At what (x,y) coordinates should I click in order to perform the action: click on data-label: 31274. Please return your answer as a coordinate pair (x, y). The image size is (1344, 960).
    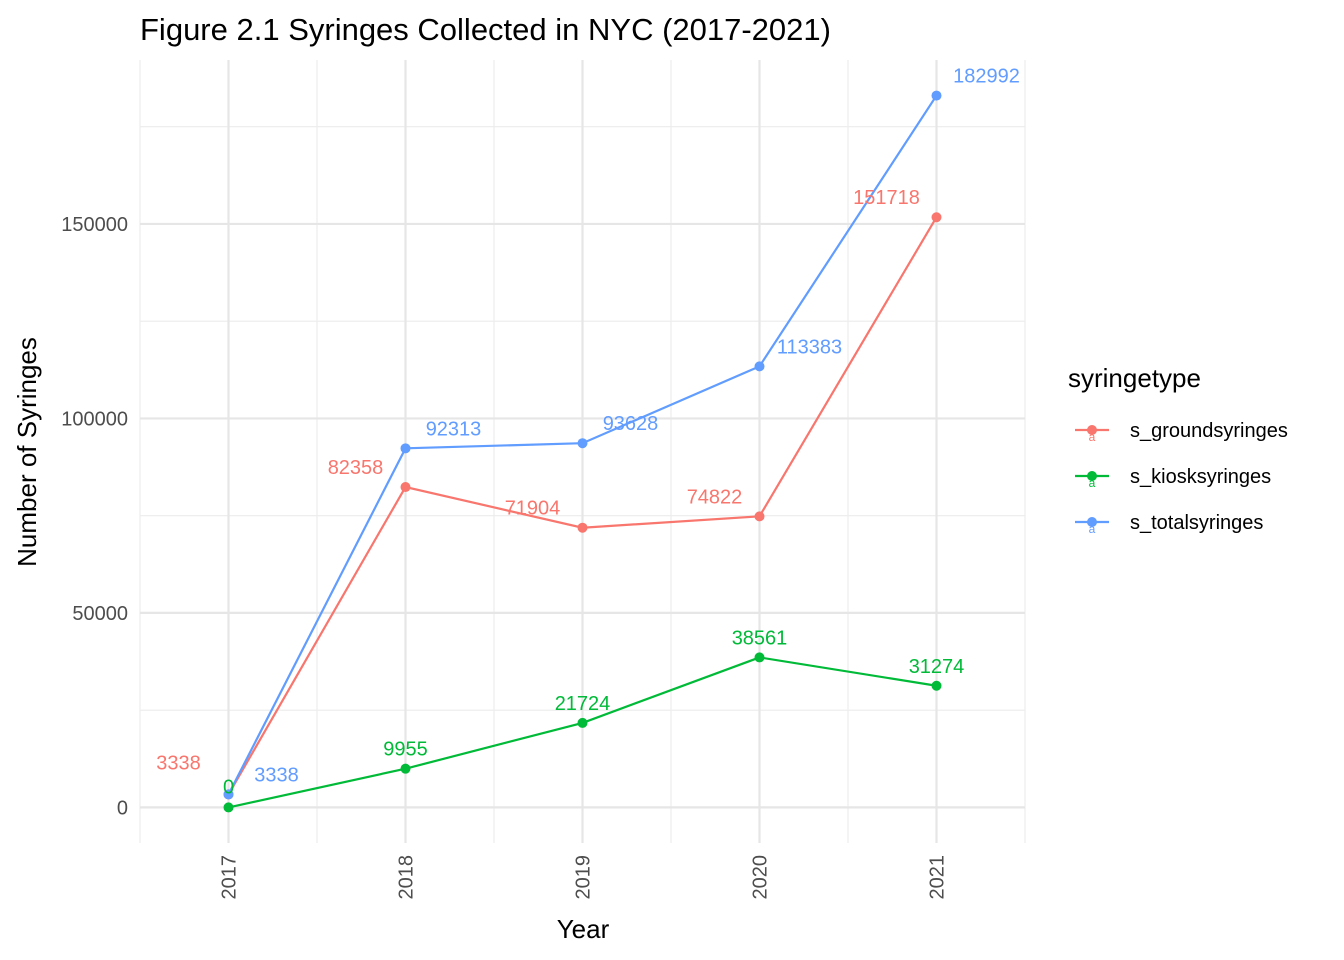
    Looking at the image, I should click on (937, 667).